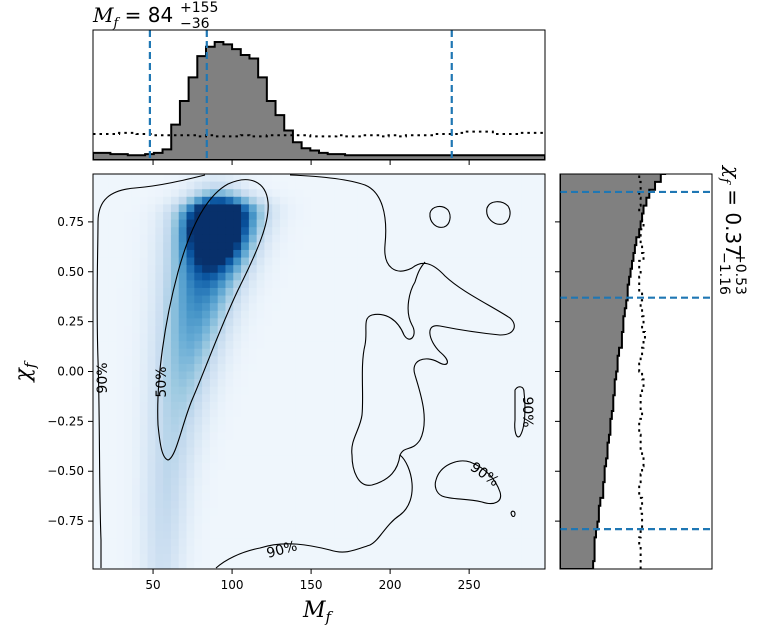  What do you see at coordinates (636, 360) in the screenshot?
I see `right-credible-lines` at bounding box center [636, 360].